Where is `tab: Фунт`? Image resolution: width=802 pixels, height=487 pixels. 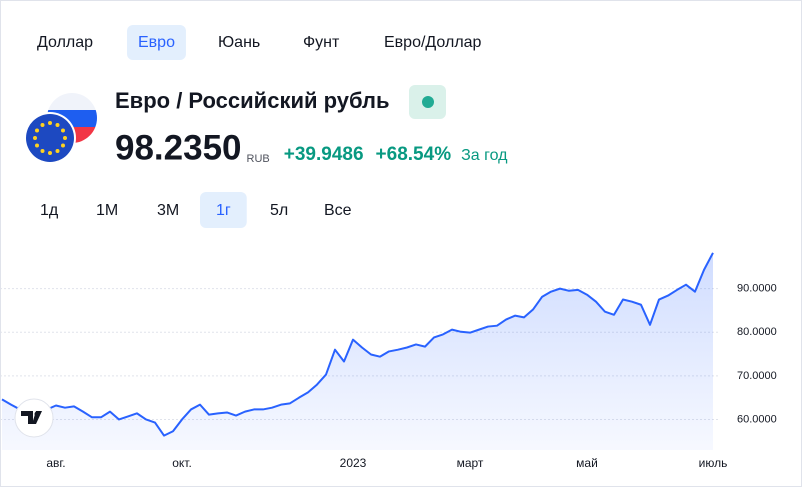
tab: Фунт is located at coordinates (321, 42).